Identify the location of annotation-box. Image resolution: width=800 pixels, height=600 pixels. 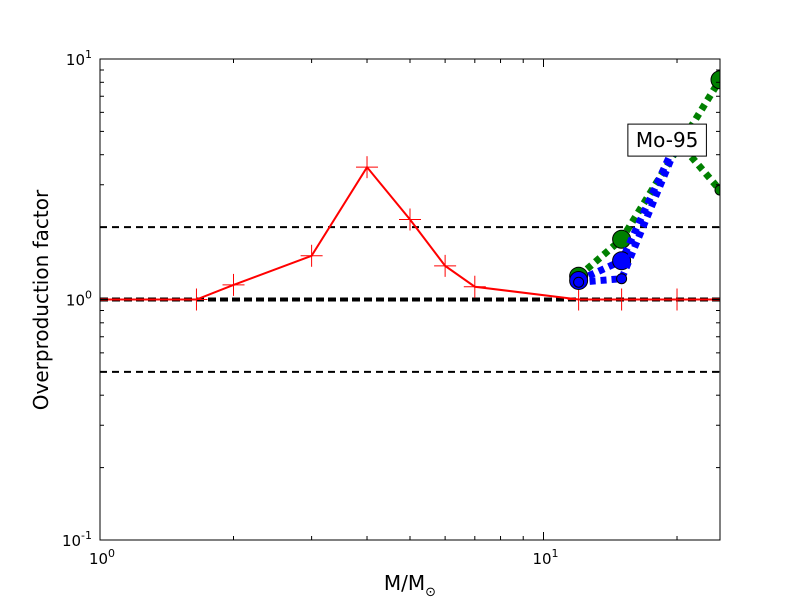
(667, 140).